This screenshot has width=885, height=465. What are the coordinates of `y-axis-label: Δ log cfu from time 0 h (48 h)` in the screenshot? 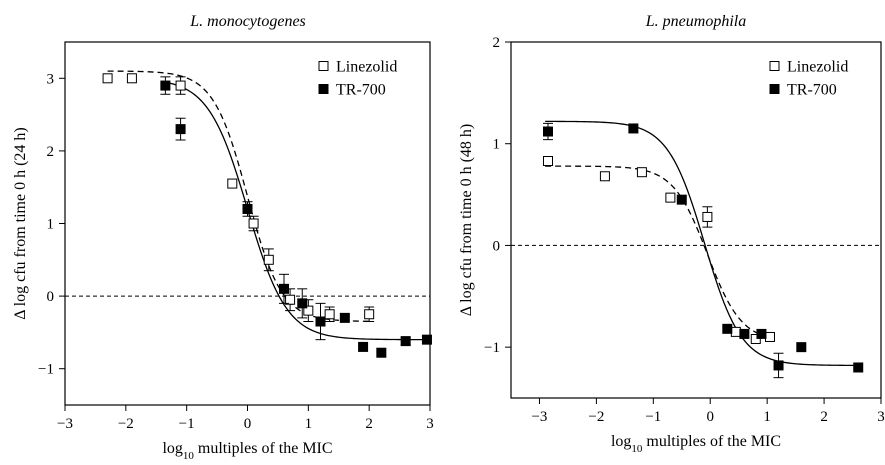 It's located at (466, 220).